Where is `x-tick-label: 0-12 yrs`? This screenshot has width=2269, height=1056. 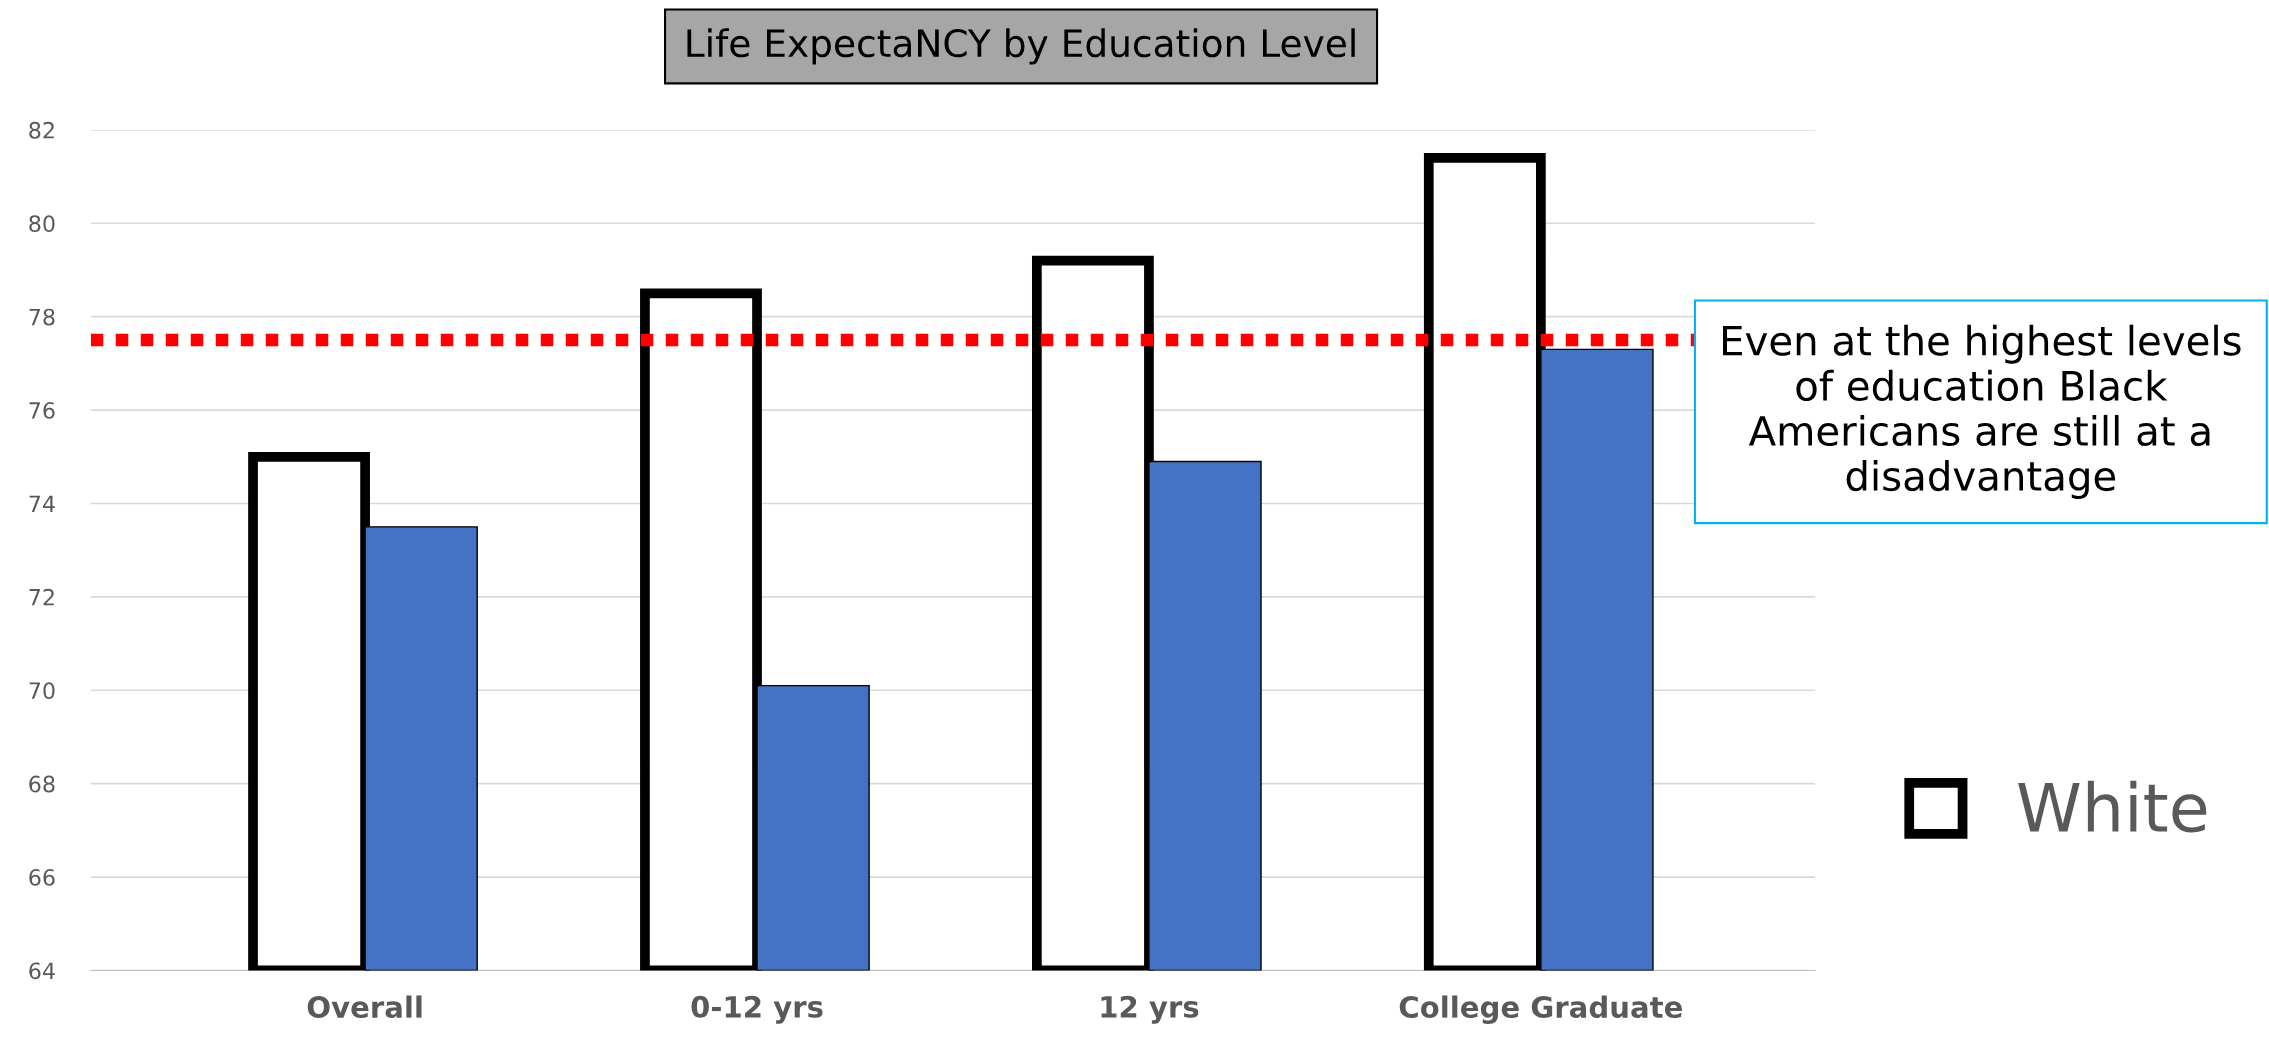
x-tick-label: 0-12 yrs is located at coordinates (757, 1009).